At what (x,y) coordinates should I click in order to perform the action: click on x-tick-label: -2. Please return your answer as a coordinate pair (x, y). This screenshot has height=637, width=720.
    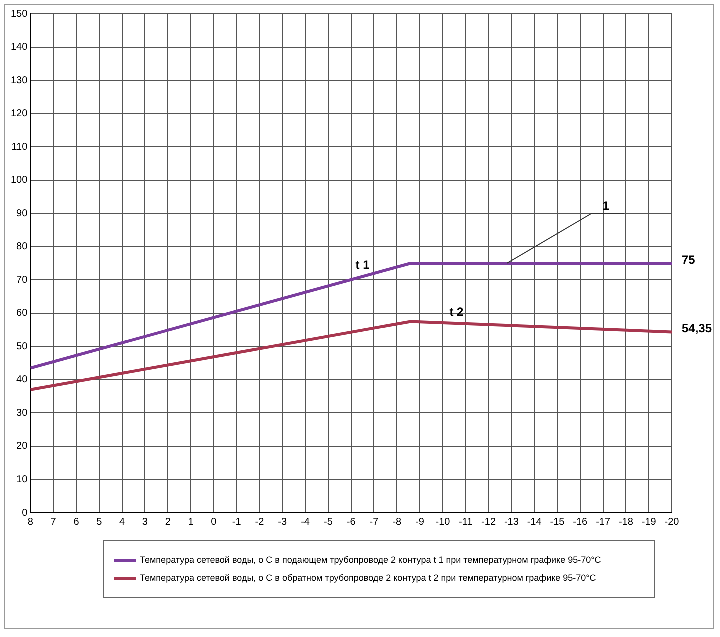
    Looking at the image, I should click on (260, 522).